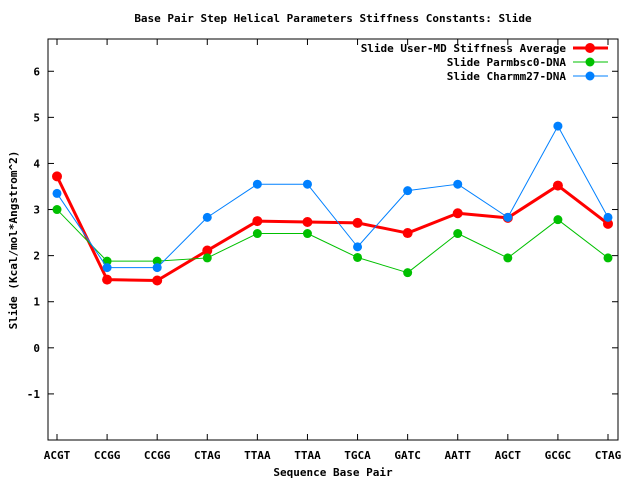 The height and width of the screenshot is (480, 640). Describe the element at coordinates (57, 455) in the screenshot. I see `x-tick-label: ACGT` at that location.